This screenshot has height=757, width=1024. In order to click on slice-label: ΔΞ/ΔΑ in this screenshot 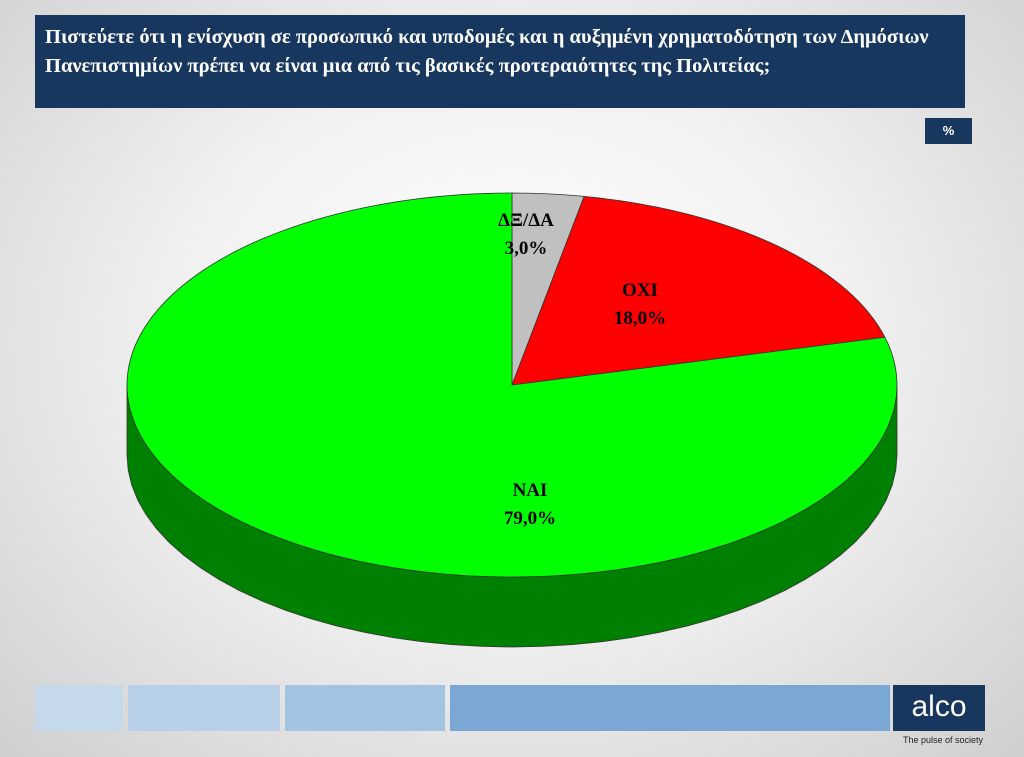, I will do `click(526, 220)`.